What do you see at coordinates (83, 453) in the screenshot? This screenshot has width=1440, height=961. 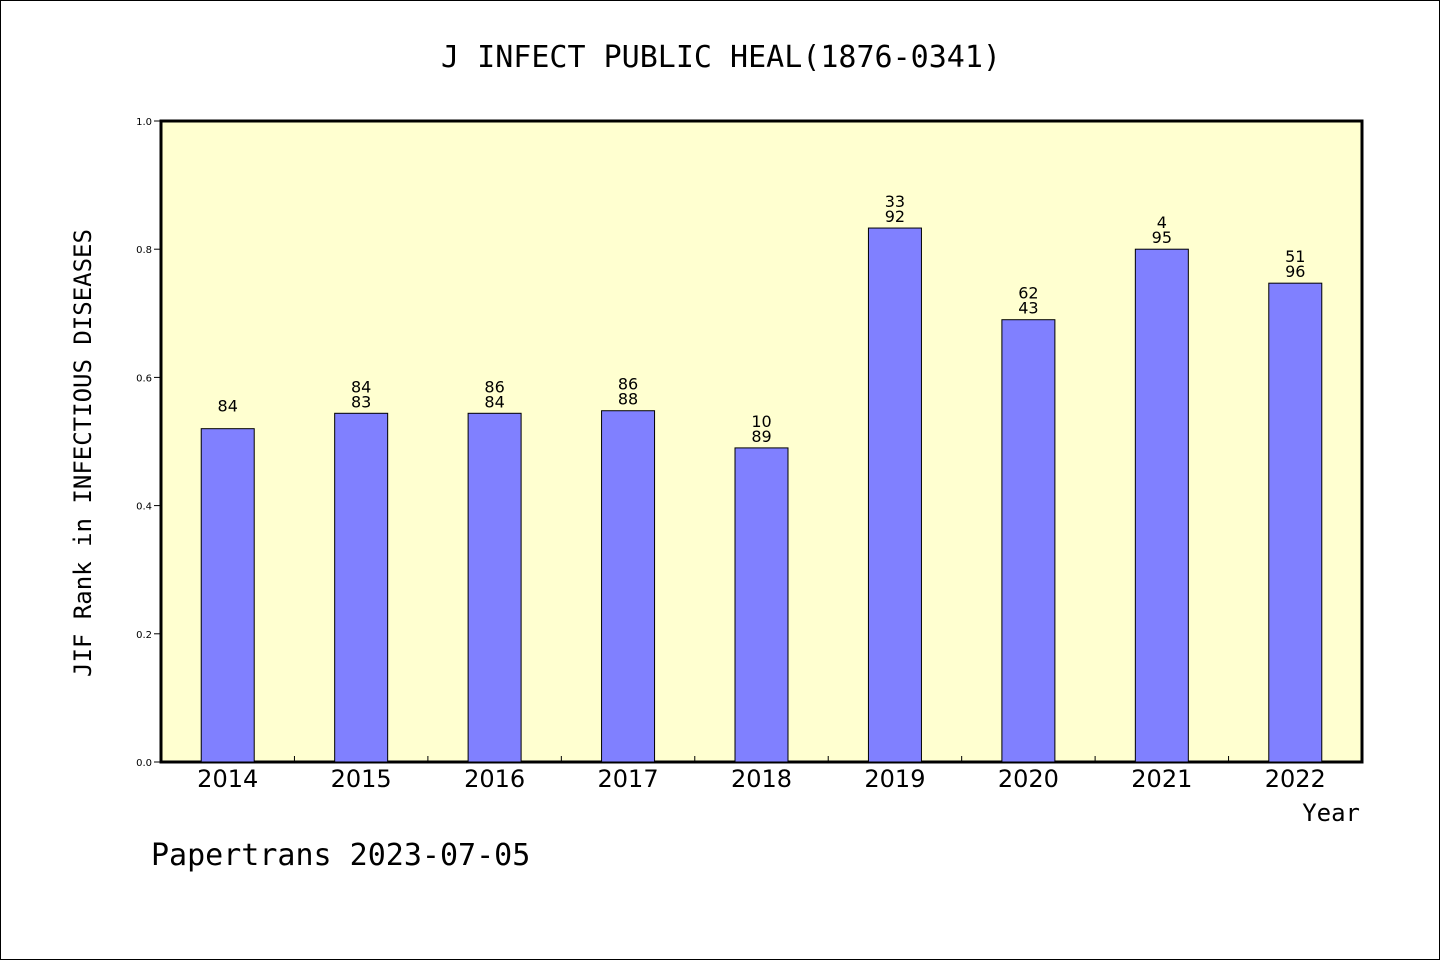 I see `y-axis-label: JIF Rank in INFECTIOUS DISEASES` at bounding box center [83, 453].